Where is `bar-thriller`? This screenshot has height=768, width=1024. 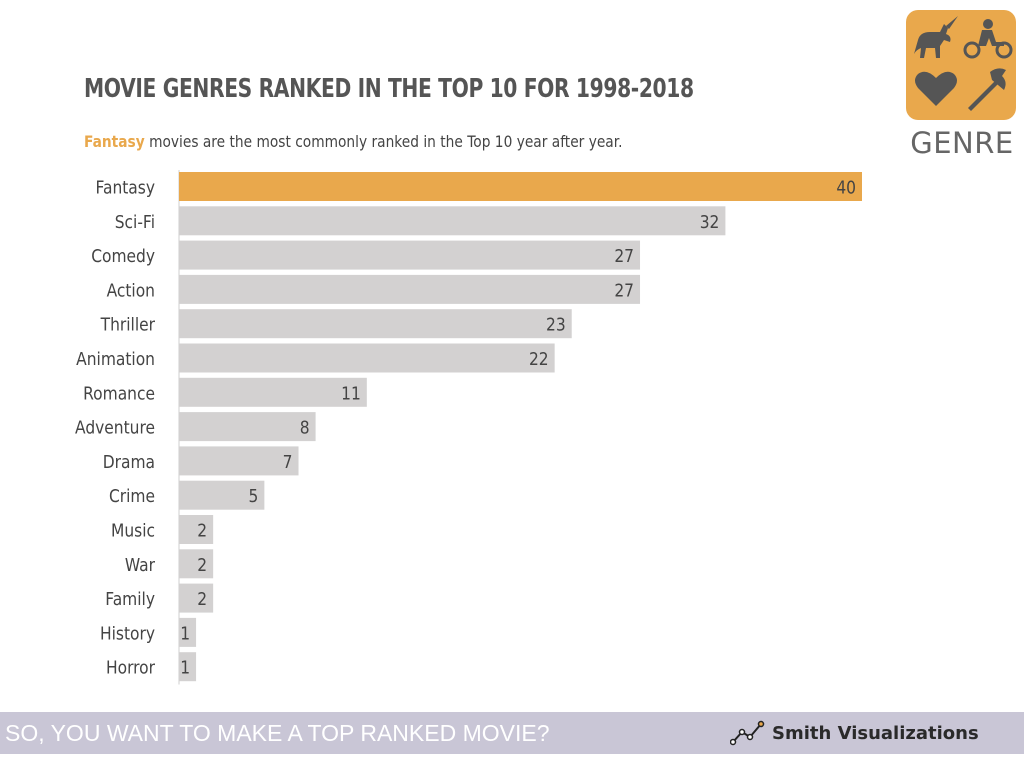
bar-thriller is located at coordinates (375, 324).